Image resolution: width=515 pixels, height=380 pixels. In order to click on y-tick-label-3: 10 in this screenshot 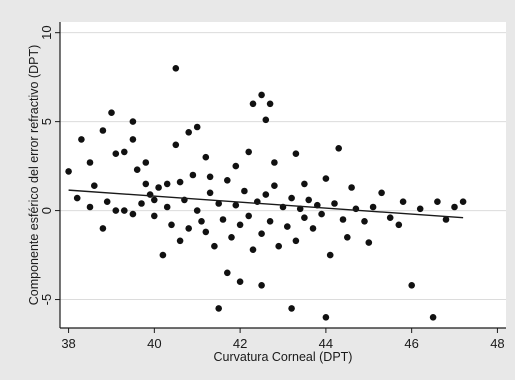, I will do `click(46, 32)`.